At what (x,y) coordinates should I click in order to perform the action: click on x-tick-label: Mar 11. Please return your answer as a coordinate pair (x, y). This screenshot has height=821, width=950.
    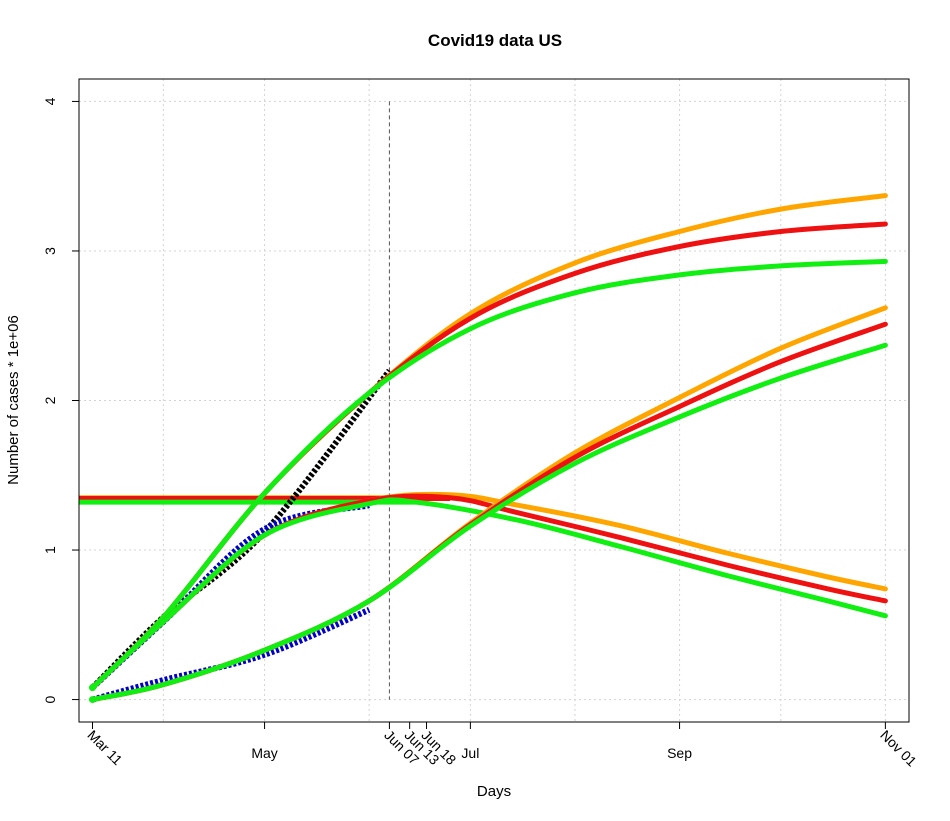
    Looking at the image, I should click on (105, 748).